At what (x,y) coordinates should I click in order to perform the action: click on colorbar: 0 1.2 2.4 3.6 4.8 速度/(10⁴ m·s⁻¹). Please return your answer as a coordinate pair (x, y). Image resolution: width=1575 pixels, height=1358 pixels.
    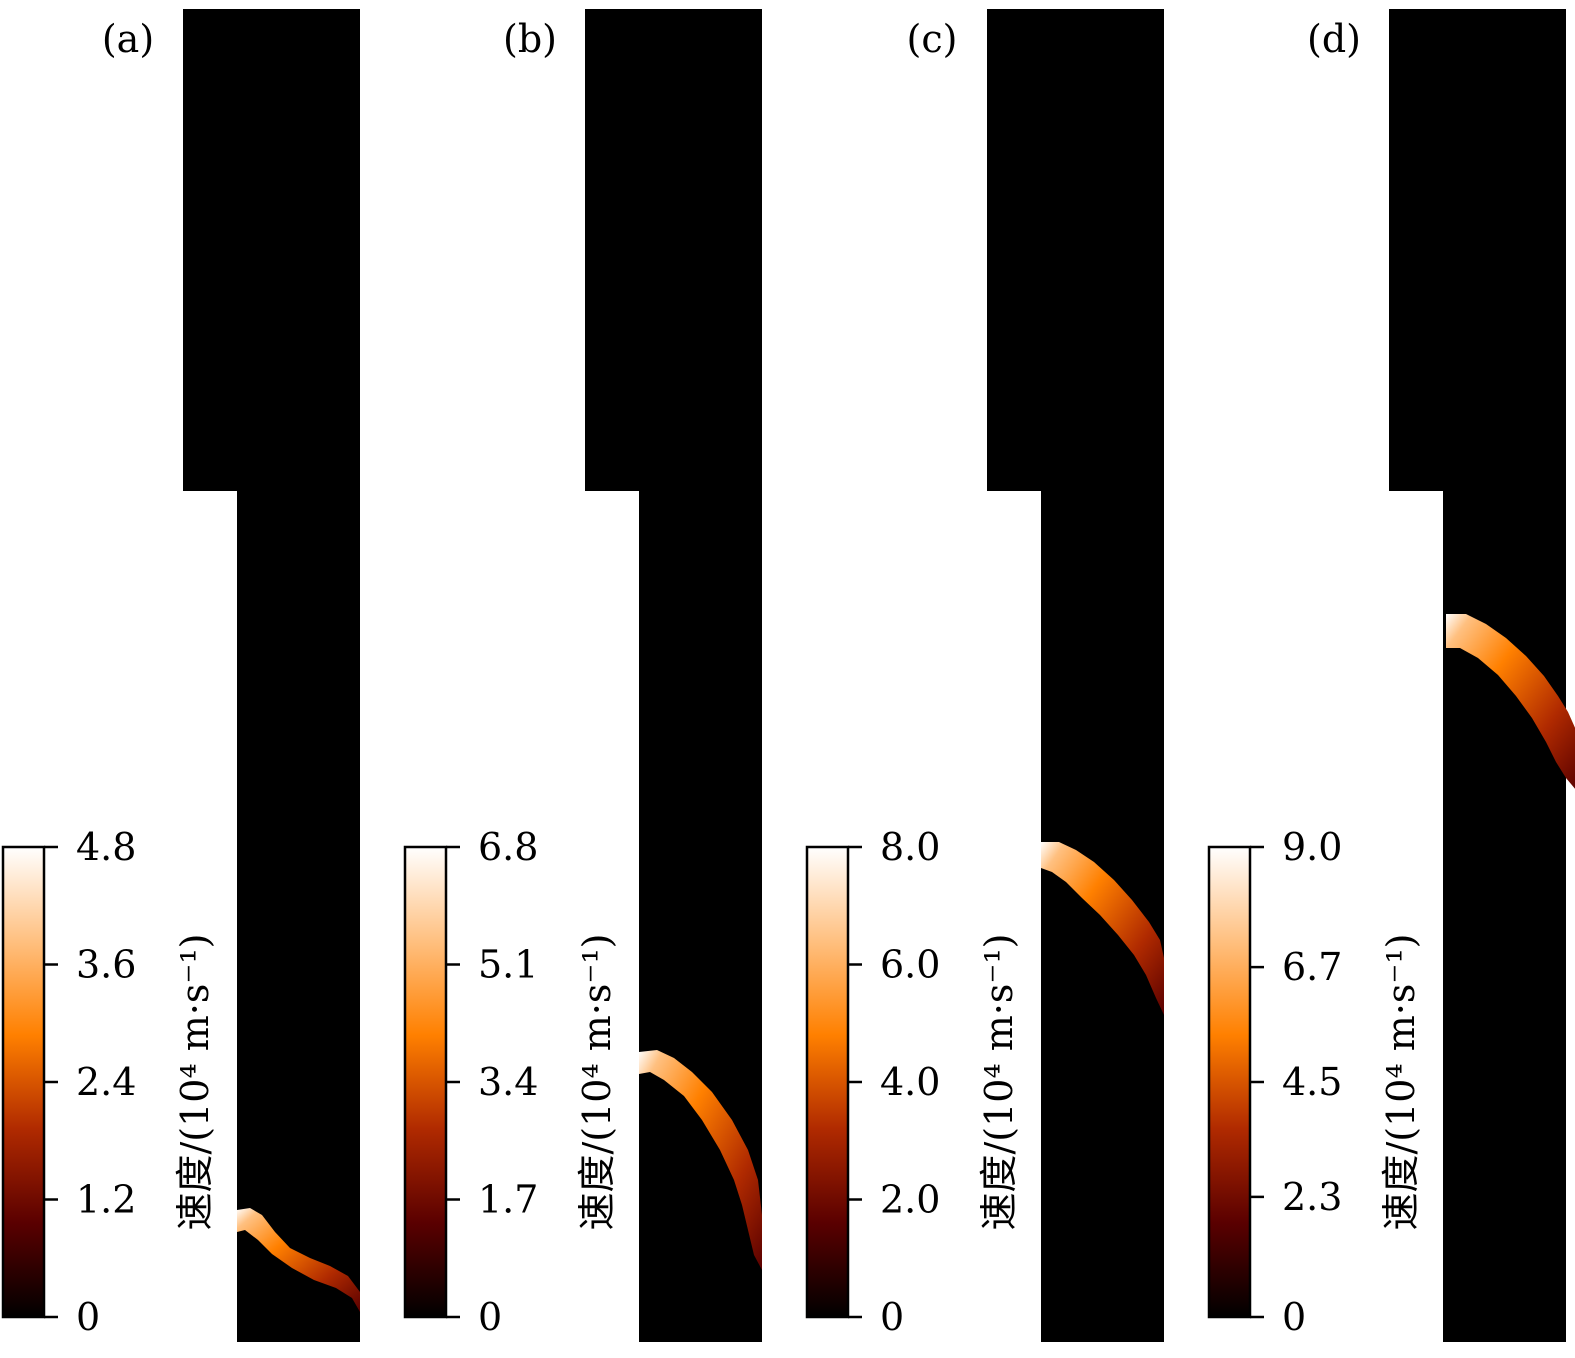
    Looking at the image, I should click on (109, 1082).